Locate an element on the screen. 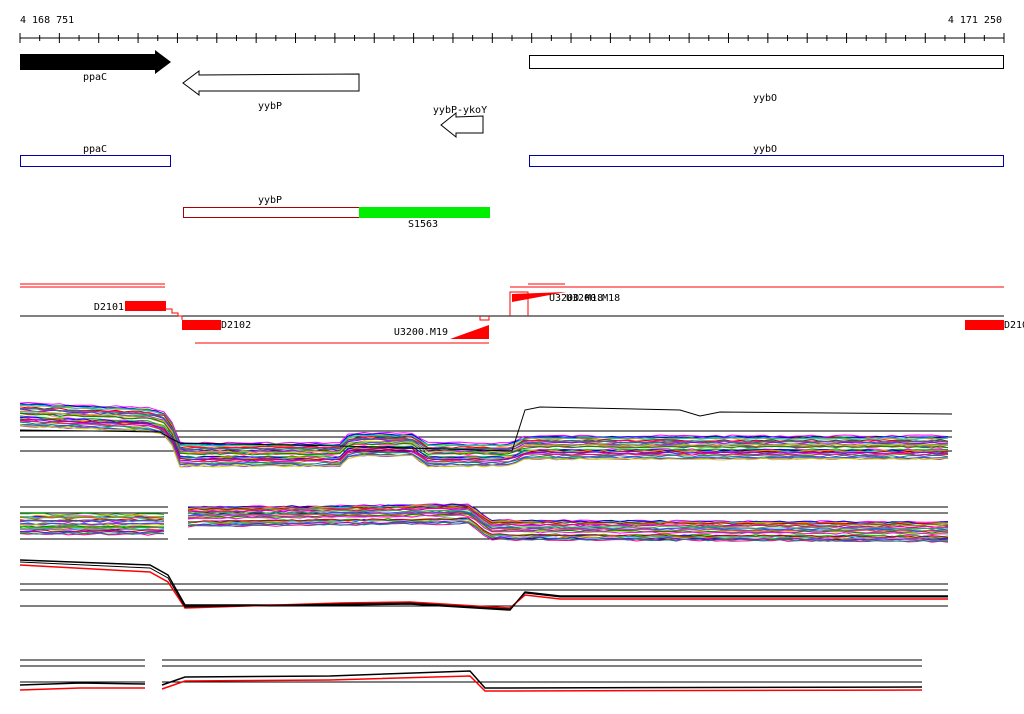 The width and height of the screenshot is (1024, 714). gene-yybP-label: yybP is located at coordinates (270, 106).